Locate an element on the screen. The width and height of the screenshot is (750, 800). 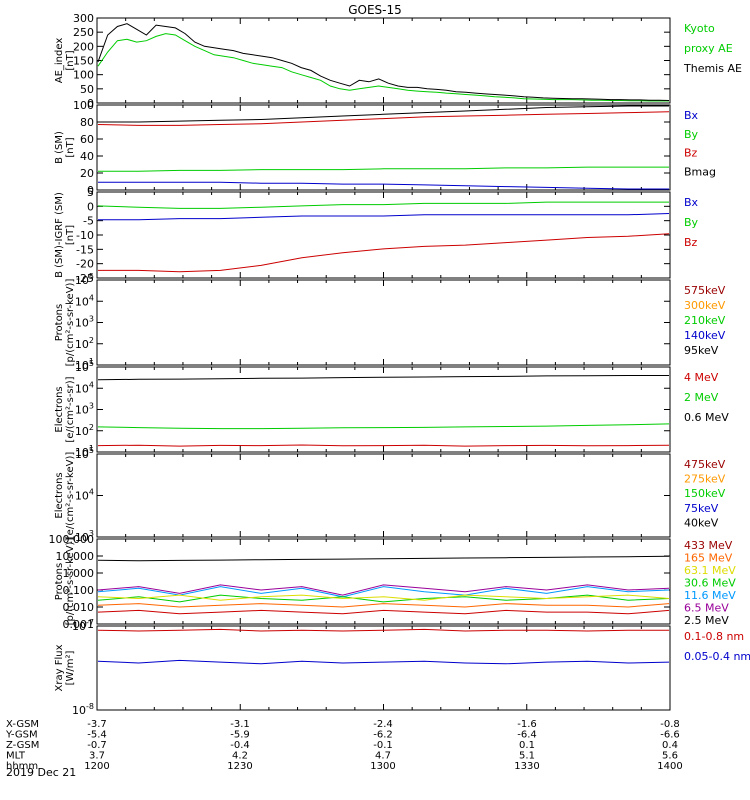
y-axis-label: Electrons is located at coordinates (59, 409).